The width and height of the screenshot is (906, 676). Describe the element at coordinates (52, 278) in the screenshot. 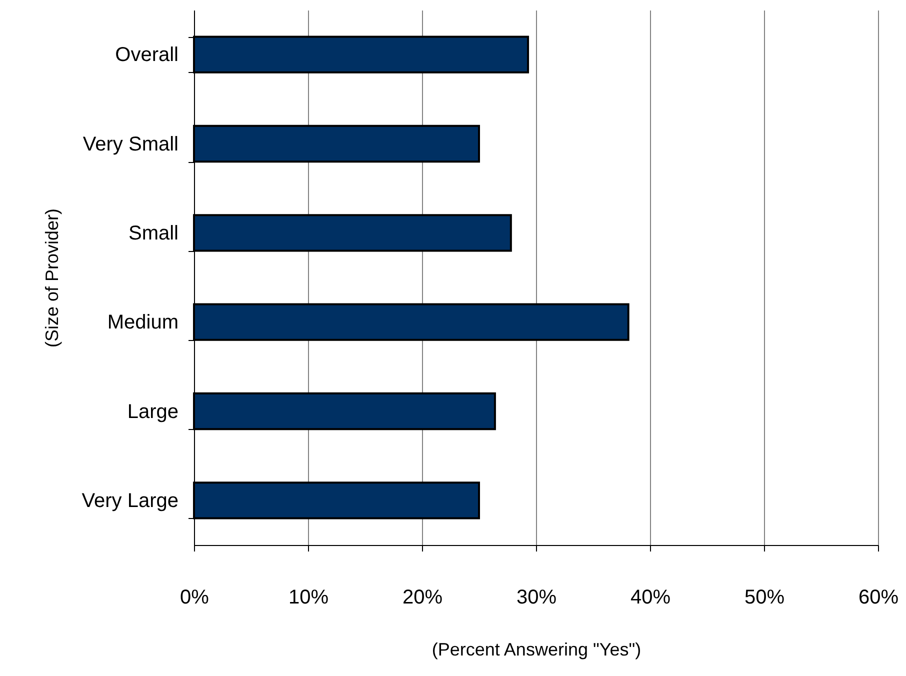

I see `y-axis-title: (Size of Provider)` at that location.